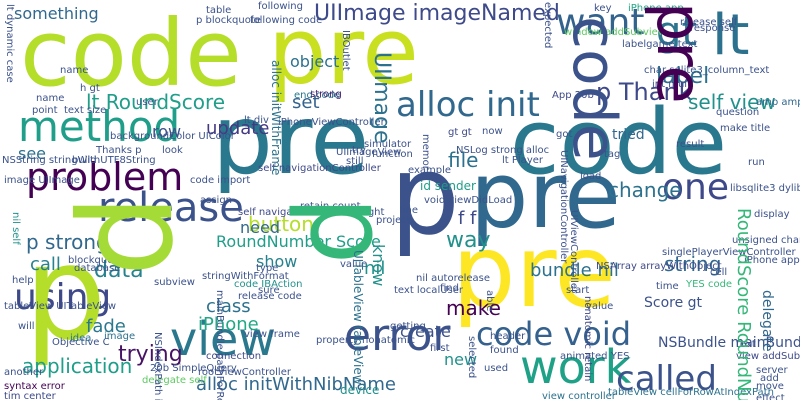 The image size is (800, 400). Describe the element at coordinates (430, 170) in the screenshot. I see `word: example` at that location.